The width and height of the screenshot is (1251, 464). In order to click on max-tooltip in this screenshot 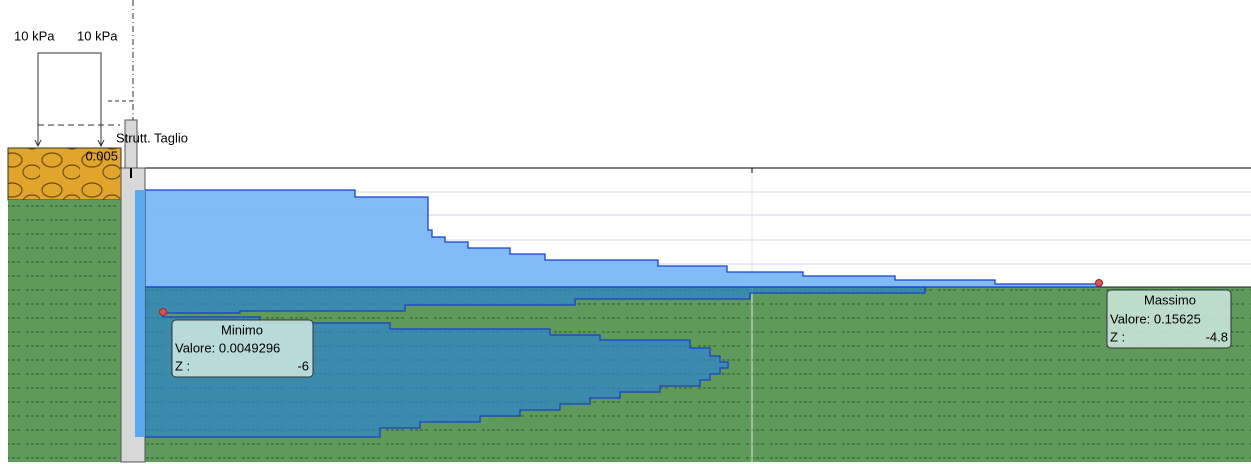, I will do `click(1169, 319)`.